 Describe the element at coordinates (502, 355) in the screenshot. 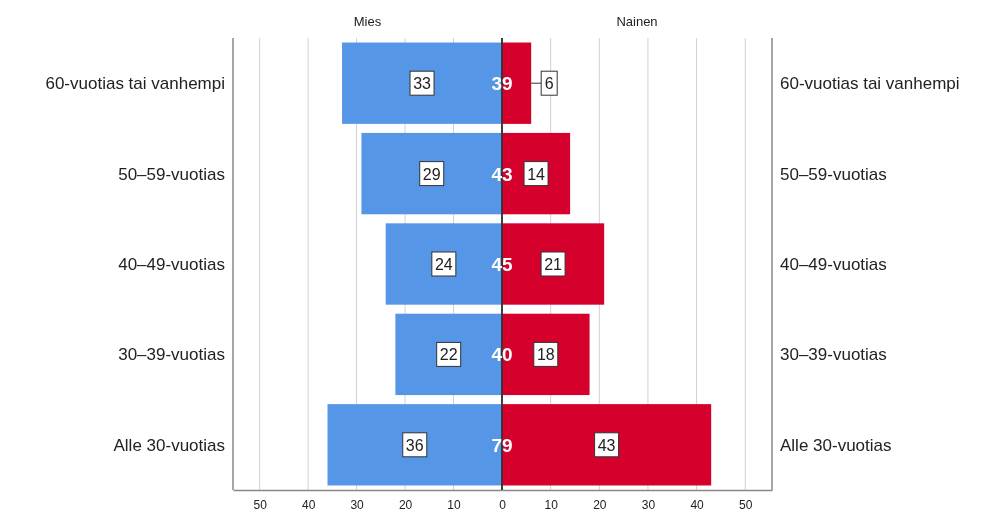

I see `annotation: 40` at that location.